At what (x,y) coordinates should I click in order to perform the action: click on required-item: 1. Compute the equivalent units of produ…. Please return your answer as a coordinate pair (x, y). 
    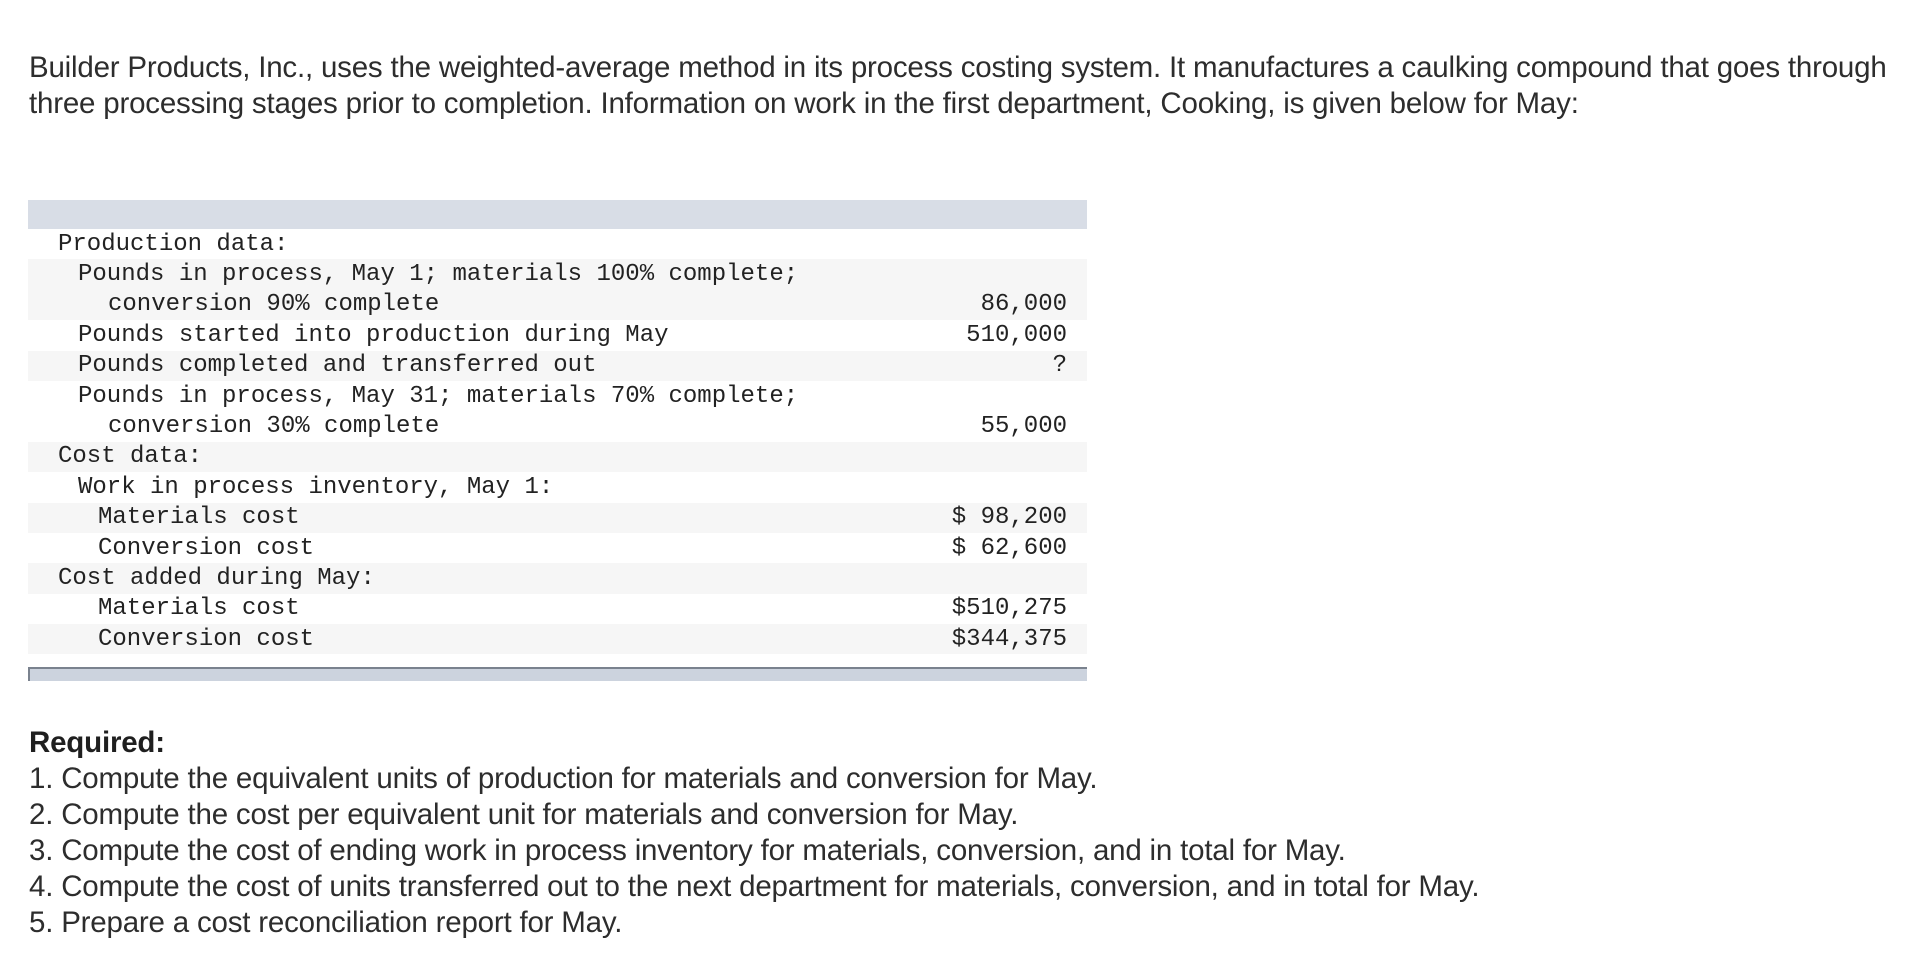
    Looking at the image, I should click on (563, 778).